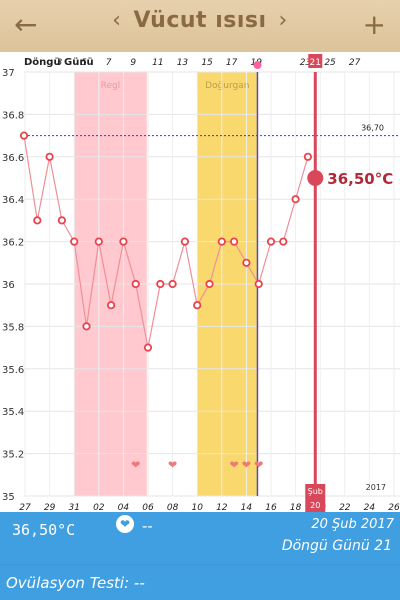 This screenshot has width=400, height=600. What do you see at coordinates (173, 507) in the screenshot?
I see `bottom-tick-label: 08` at bounding box center [173, 507].